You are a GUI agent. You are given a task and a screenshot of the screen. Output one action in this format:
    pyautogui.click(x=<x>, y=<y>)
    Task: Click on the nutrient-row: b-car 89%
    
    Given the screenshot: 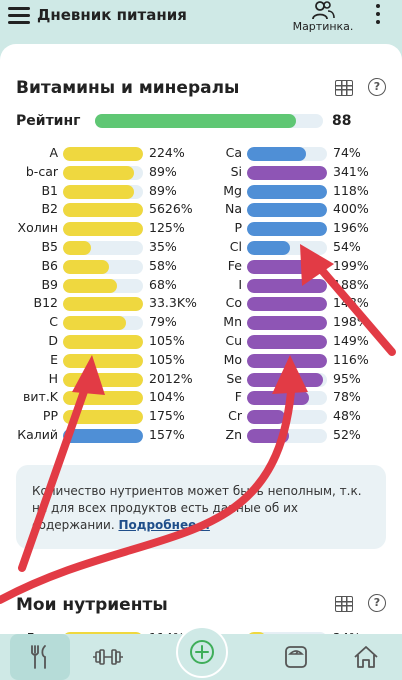 What is the action you would take?
    pyautogui.click(x=201, y=173)
    